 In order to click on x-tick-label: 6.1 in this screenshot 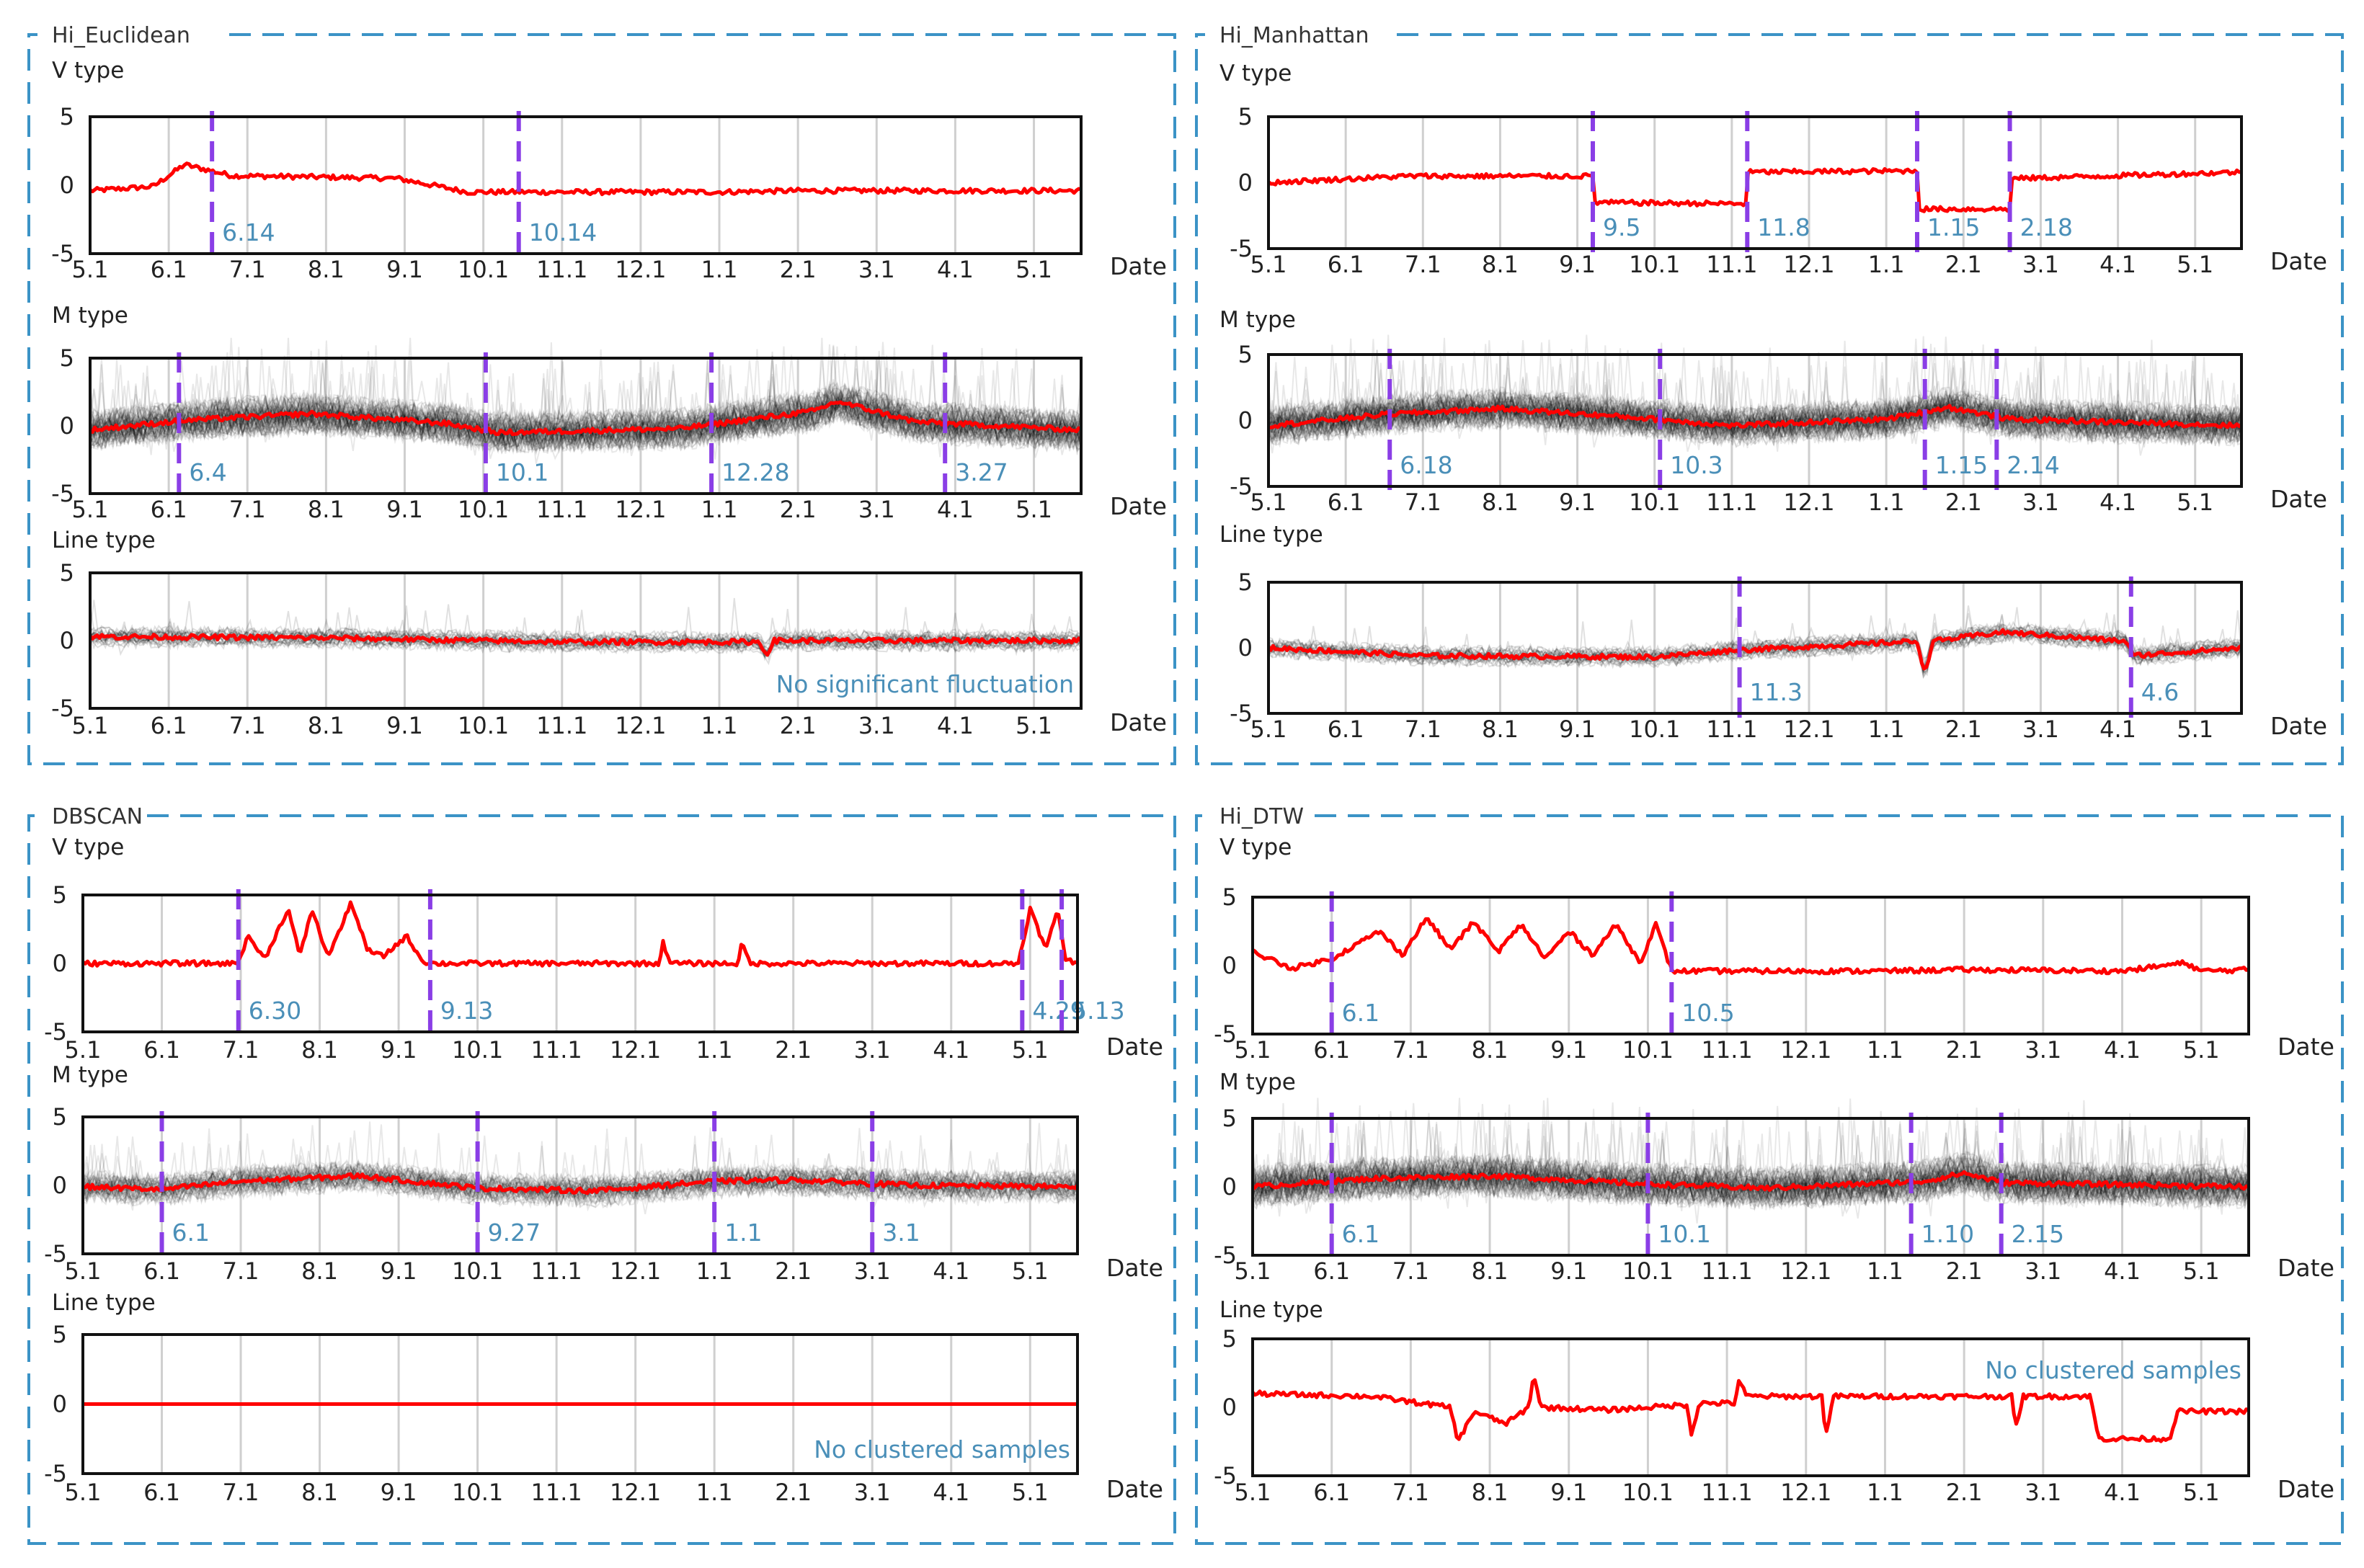, I will do `click(169, 725)`.